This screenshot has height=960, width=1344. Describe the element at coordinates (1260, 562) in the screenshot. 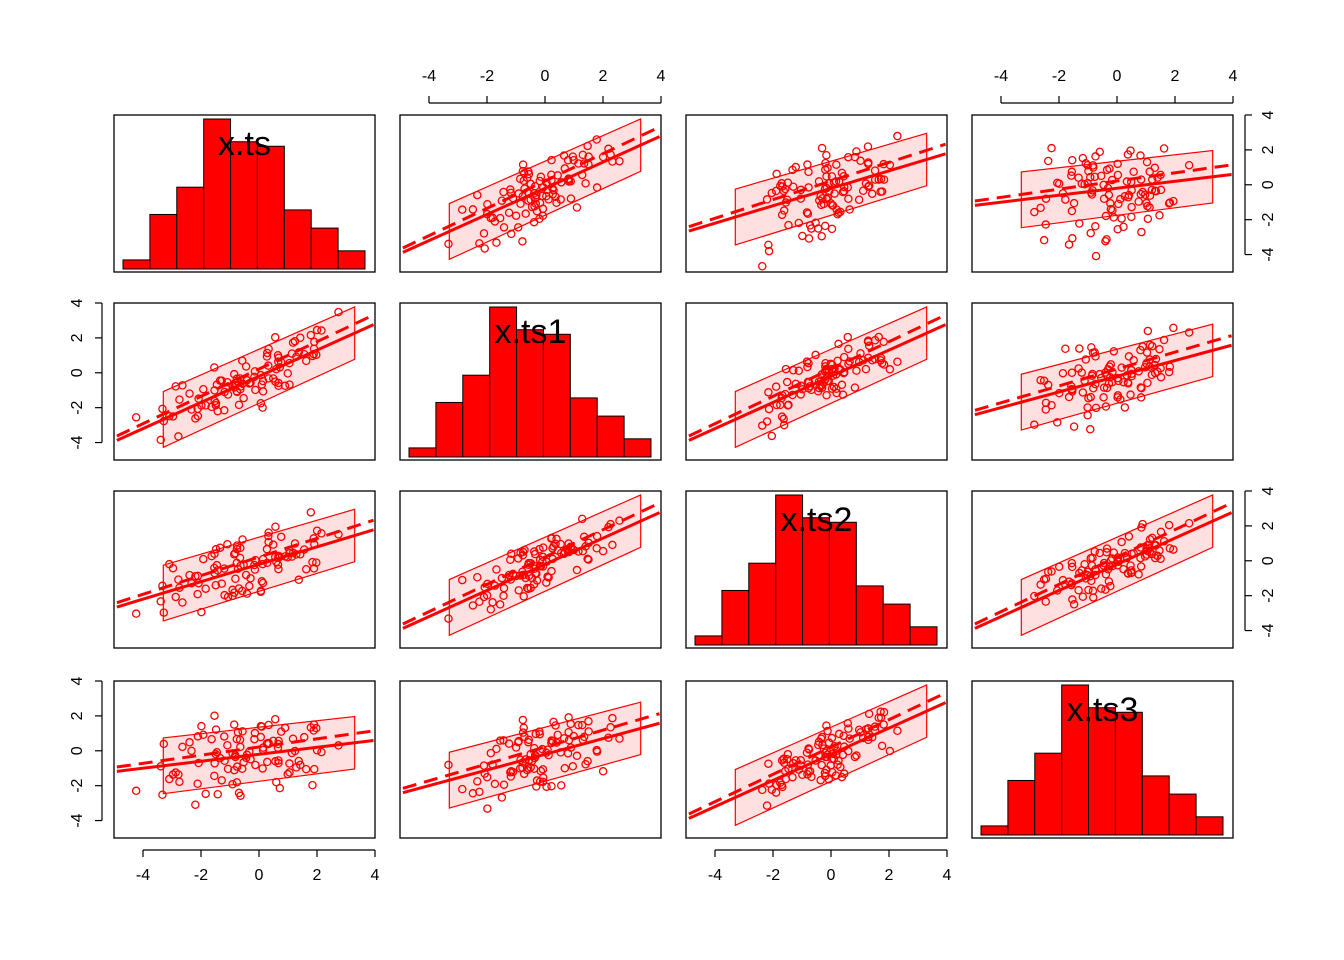

I see `right-axis-row-3: -4 -2 0 2 4` at that location.